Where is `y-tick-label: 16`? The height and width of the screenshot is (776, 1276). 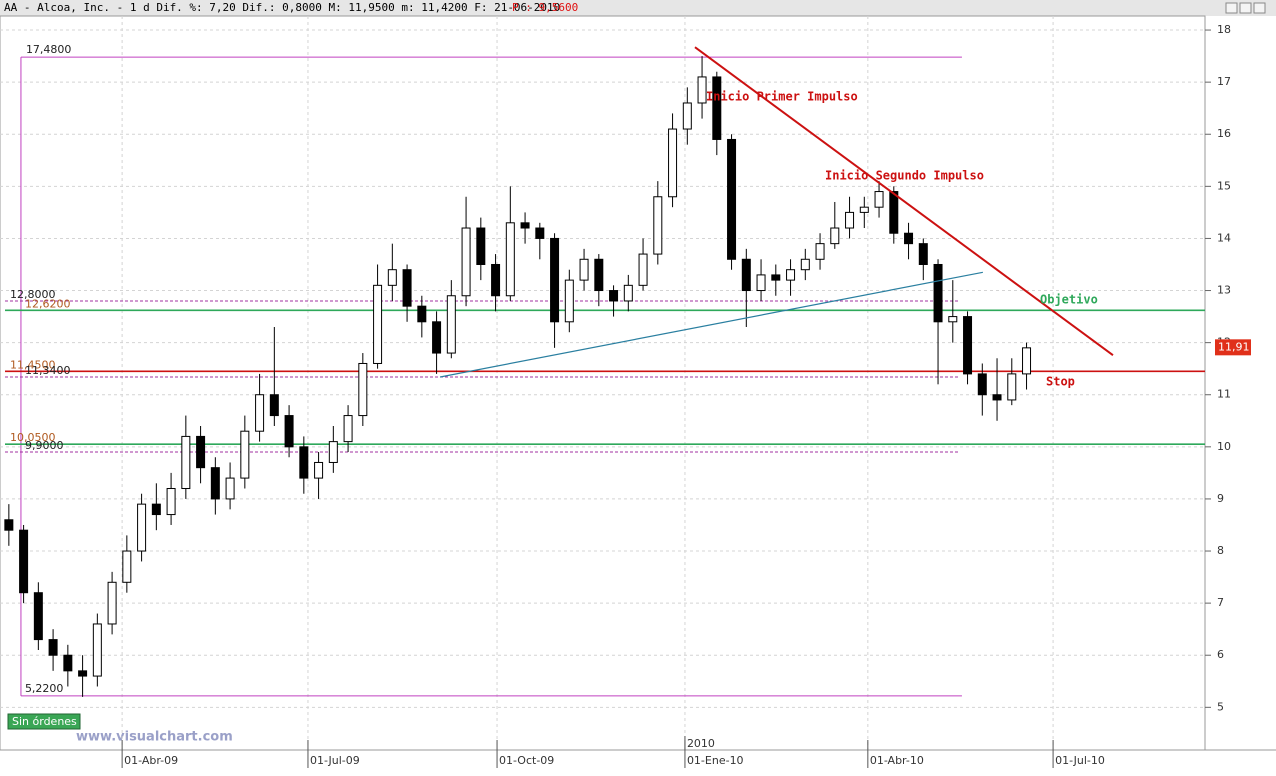 y-tick-label: 16 is located at coordinates (1224, 133).